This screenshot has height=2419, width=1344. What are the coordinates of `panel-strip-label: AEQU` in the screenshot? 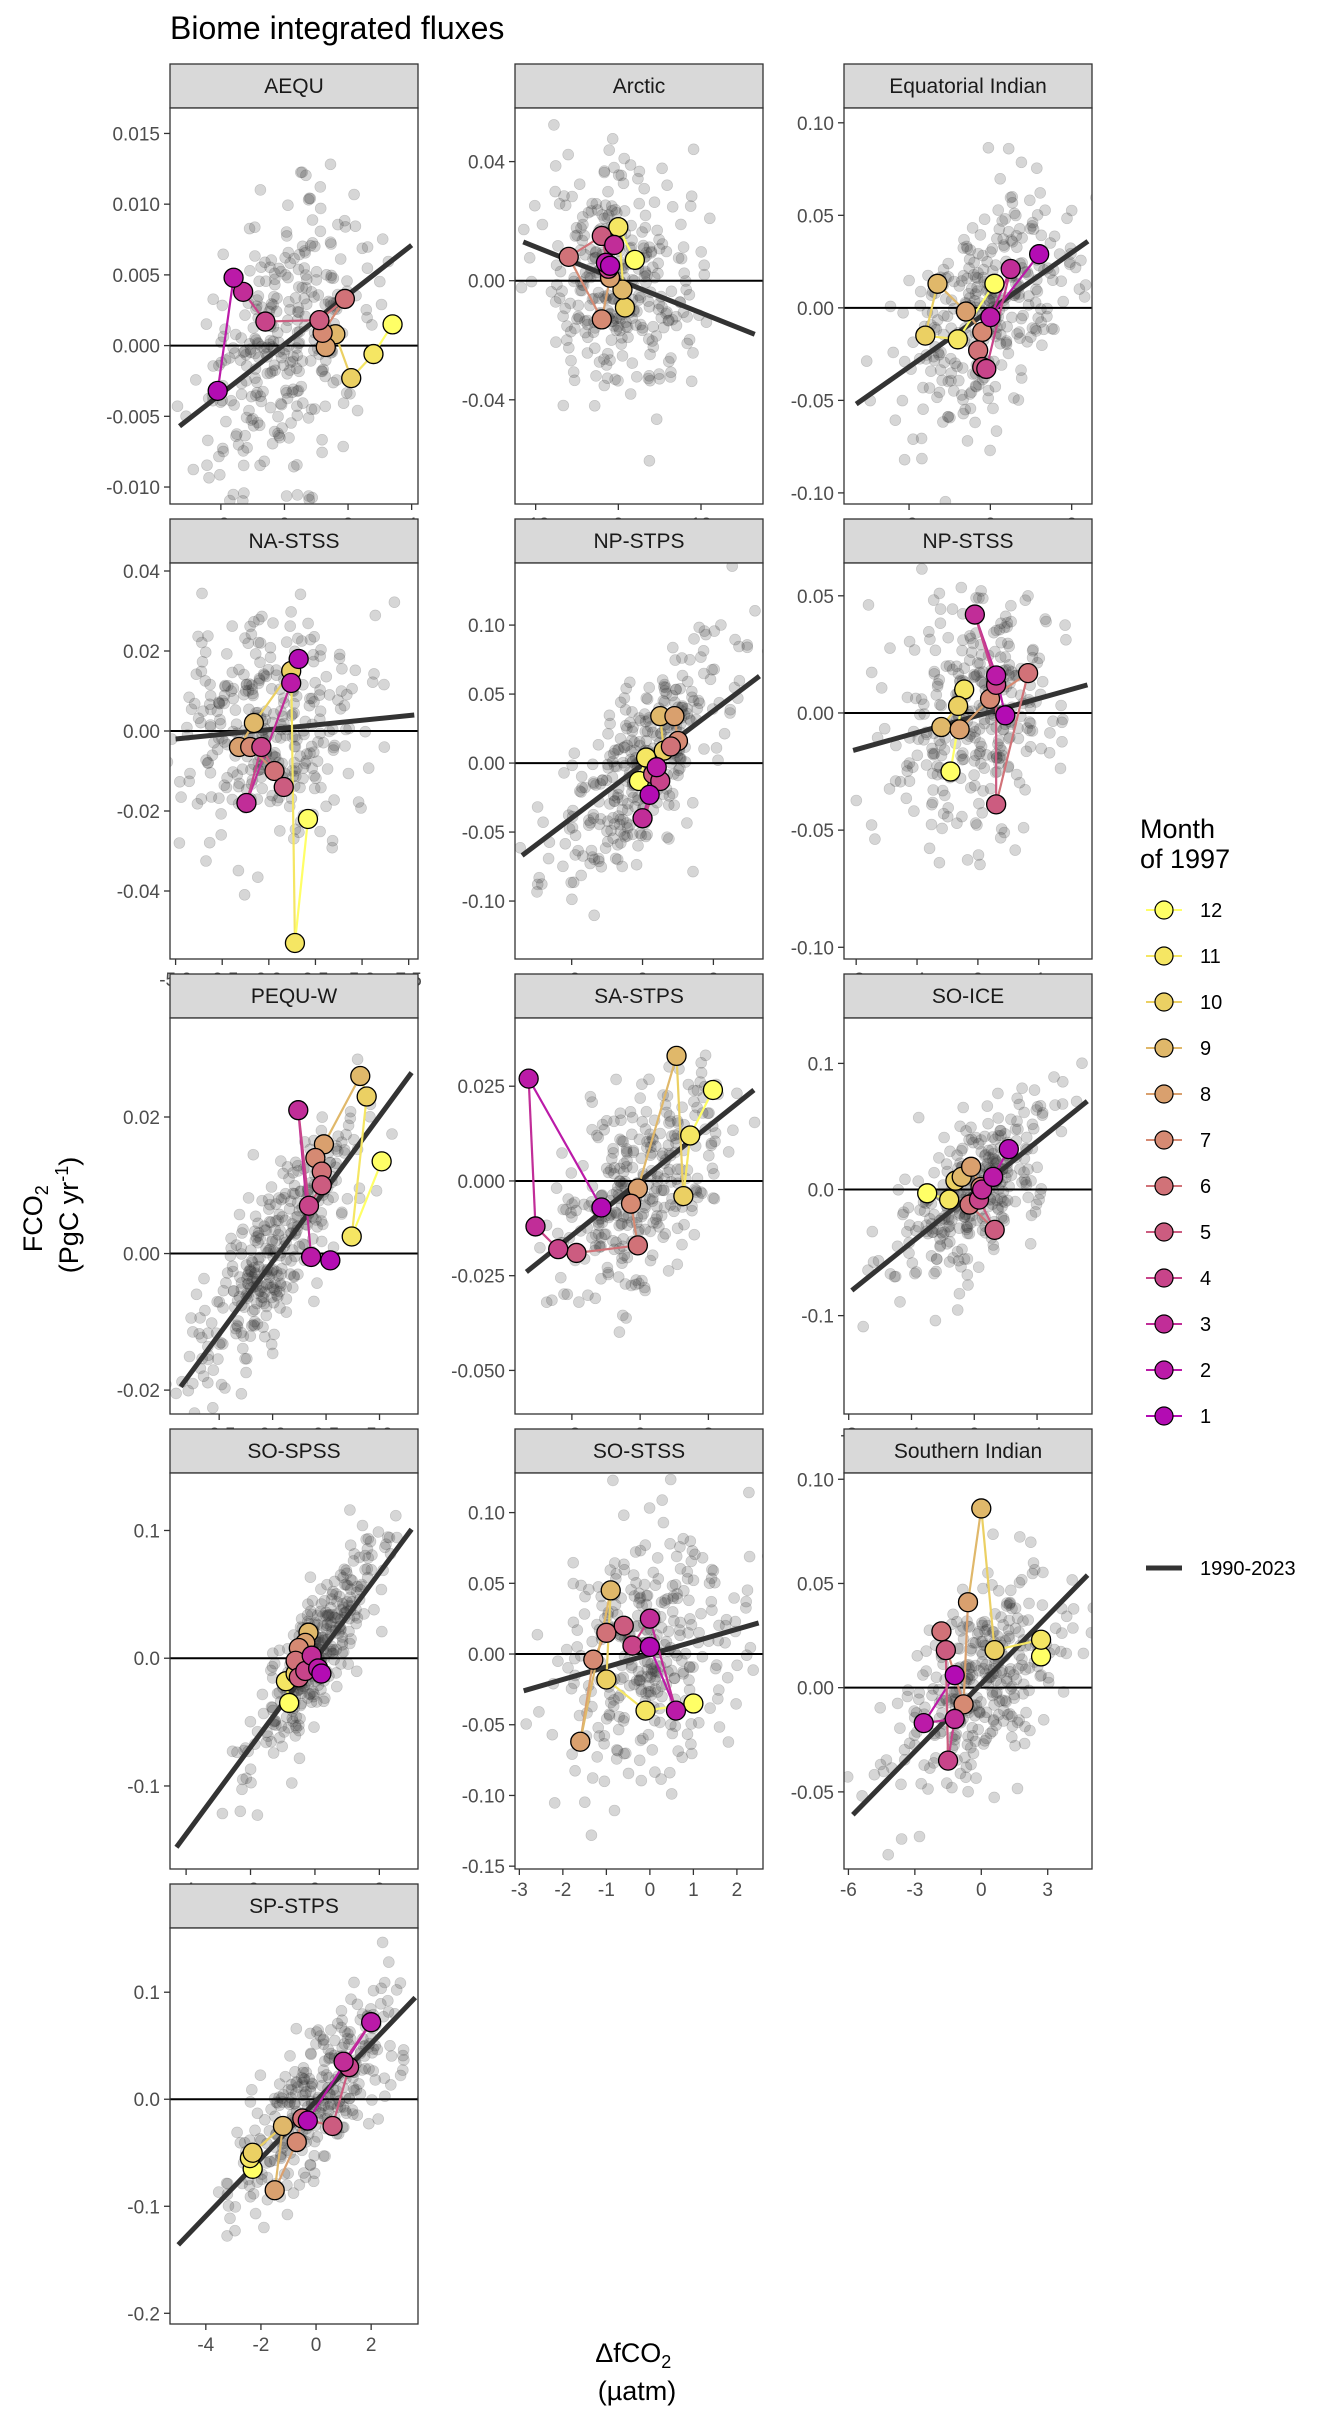 It's located at (294, 86).